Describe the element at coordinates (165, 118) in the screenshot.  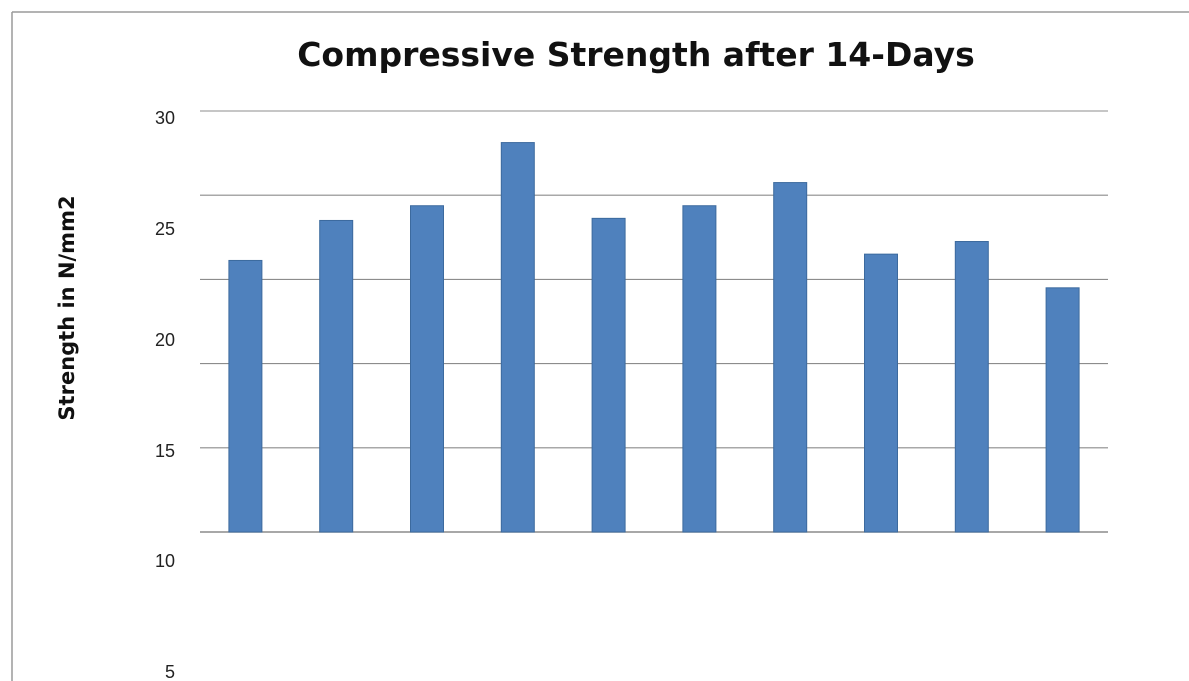
I see `y-tick-label: 30` at that location.